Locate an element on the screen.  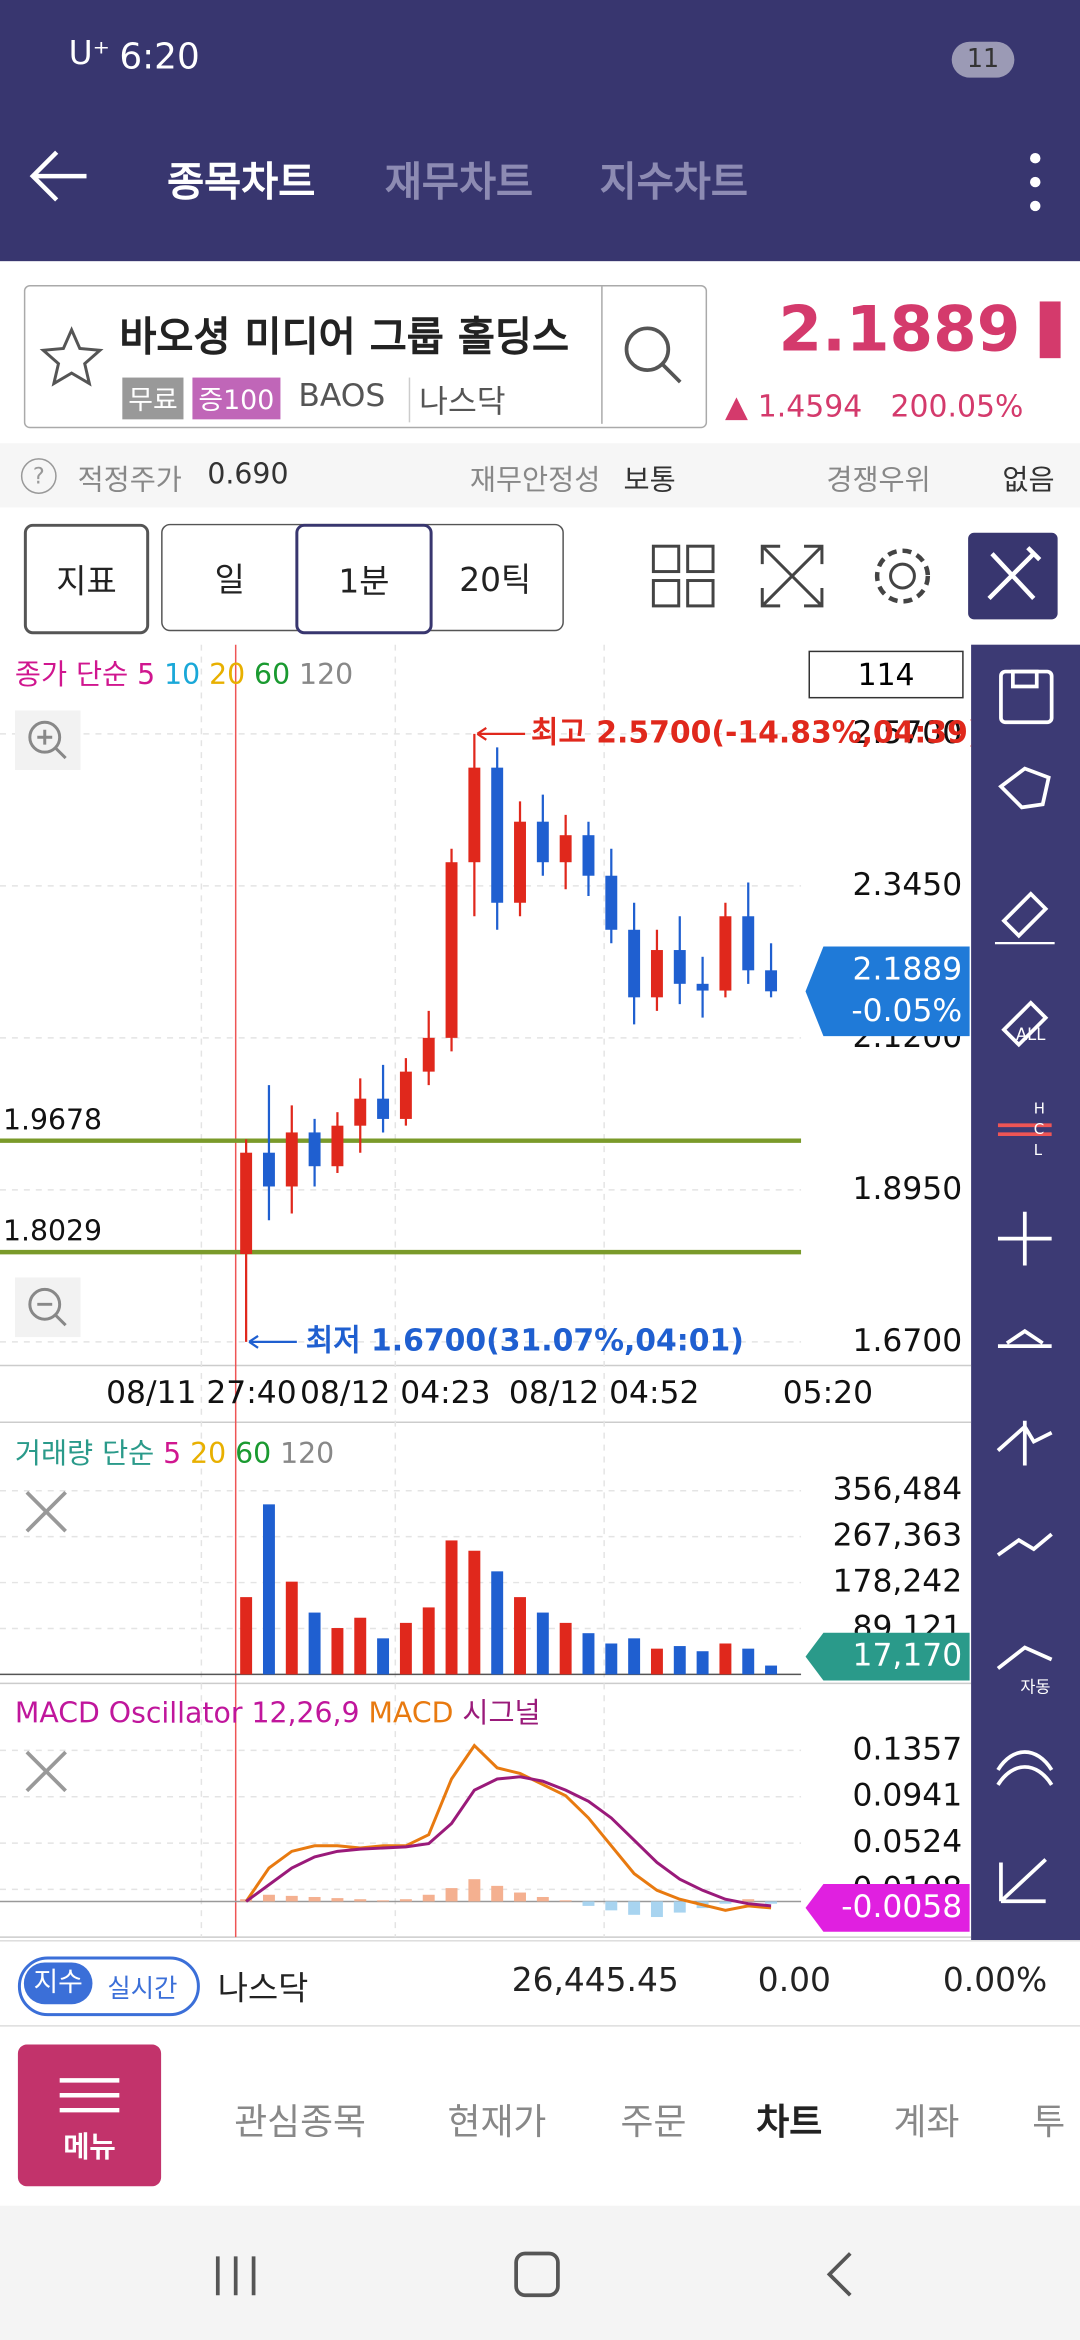
settings-button is located at coordinates (903, 576).